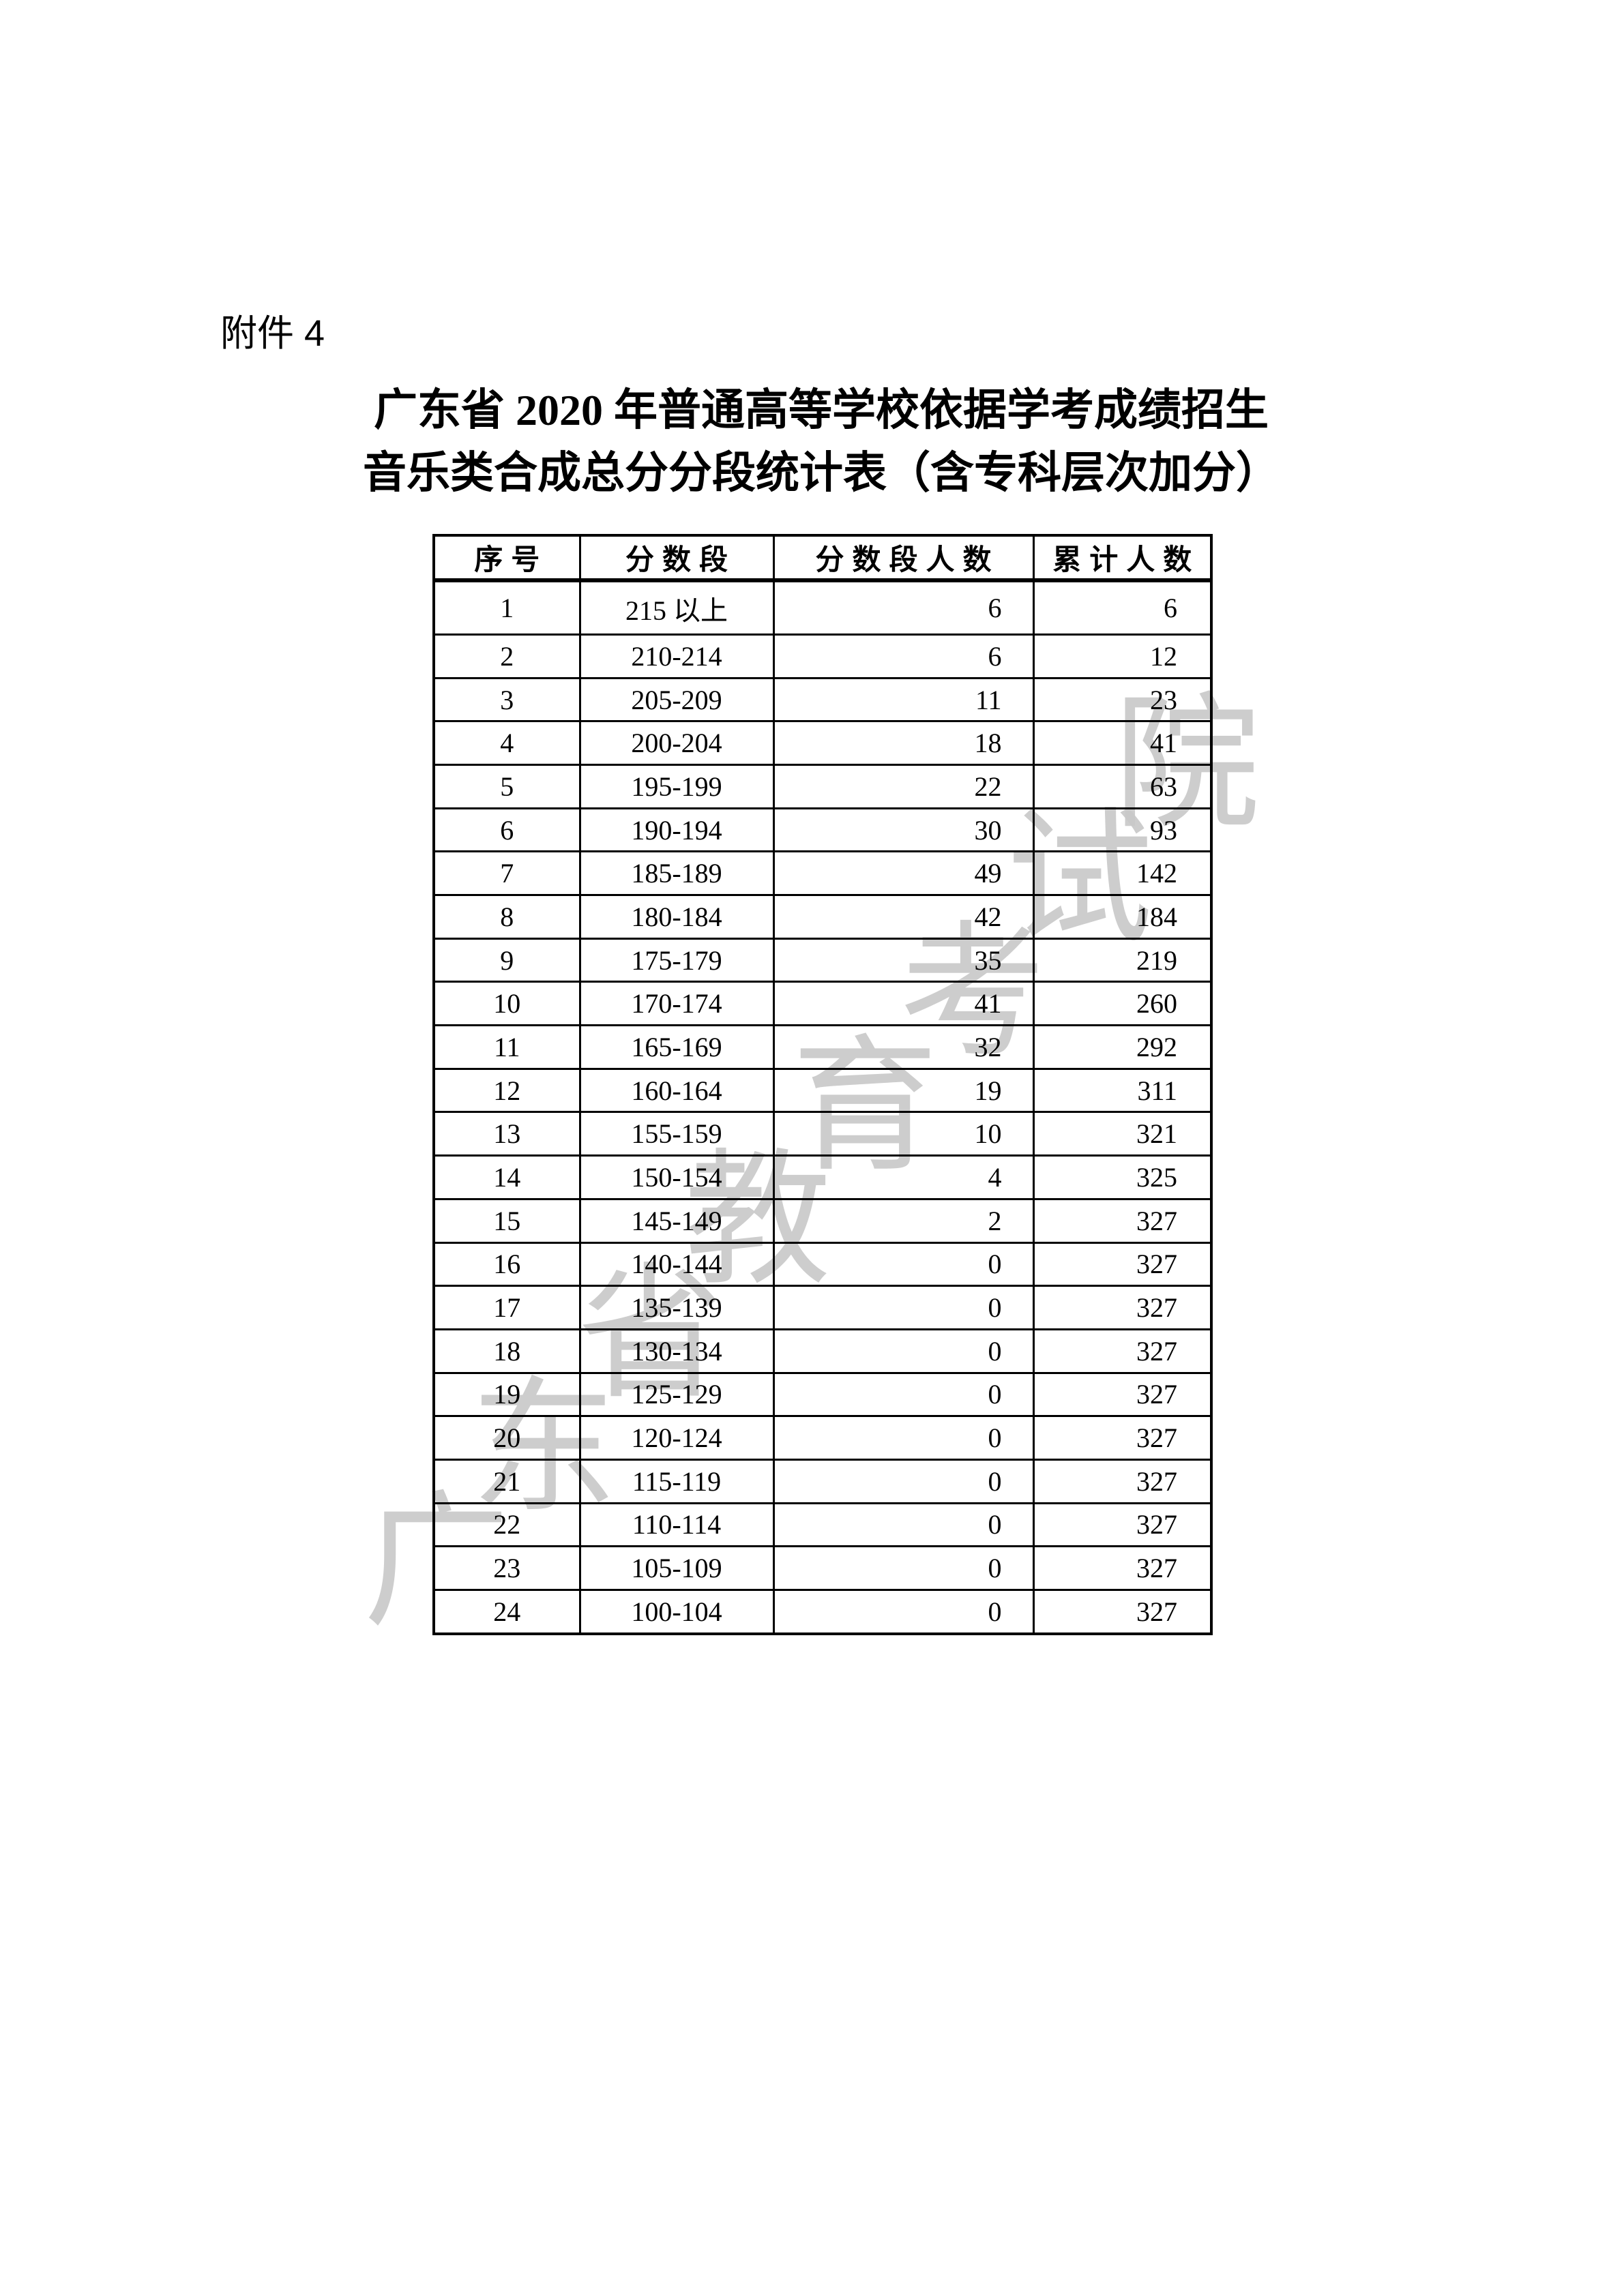  What do you see at coordinates (1122, 1134) in the screenshot?
I see `cell-cumulative-count: 321` at bounding box center [1122, 1134].